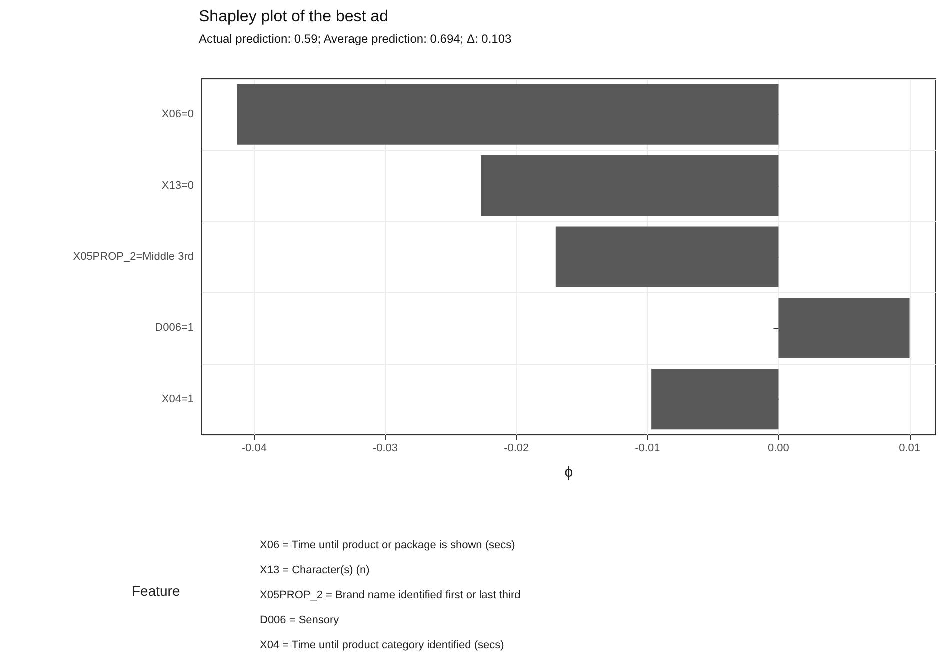 The image size is (938, 666). I want to click on chart-title: Shapley plot of the best ad, so click(293, 17).